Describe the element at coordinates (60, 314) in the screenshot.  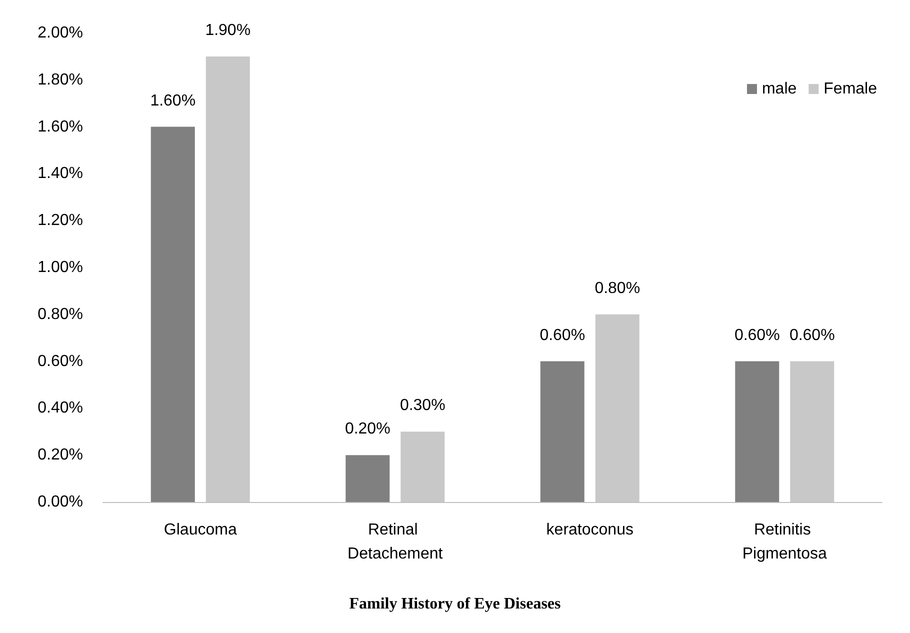
I see `y-tick-label: 0.80%` at that location.